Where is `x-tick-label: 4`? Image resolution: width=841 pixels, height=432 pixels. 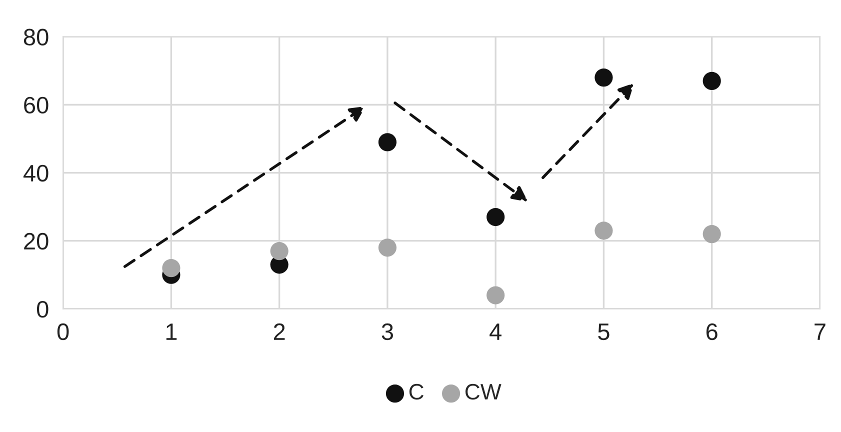 x-tick-label: 4 is located at coordinates (496, 332).